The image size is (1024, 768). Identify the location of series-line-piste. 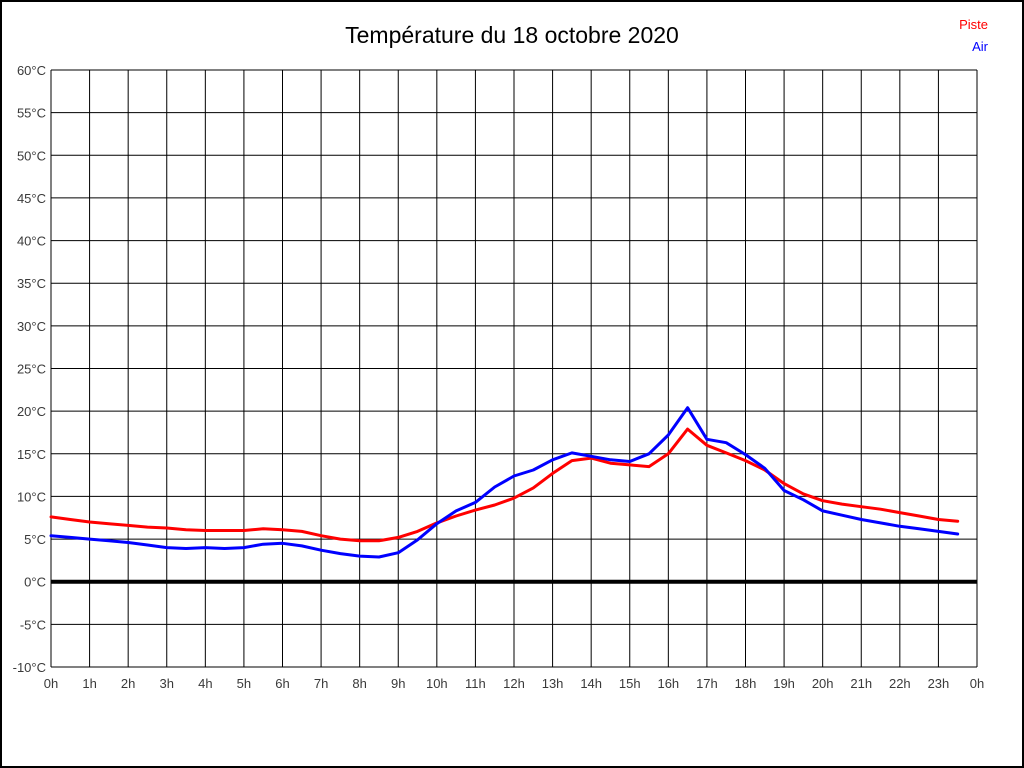
(504, 485).